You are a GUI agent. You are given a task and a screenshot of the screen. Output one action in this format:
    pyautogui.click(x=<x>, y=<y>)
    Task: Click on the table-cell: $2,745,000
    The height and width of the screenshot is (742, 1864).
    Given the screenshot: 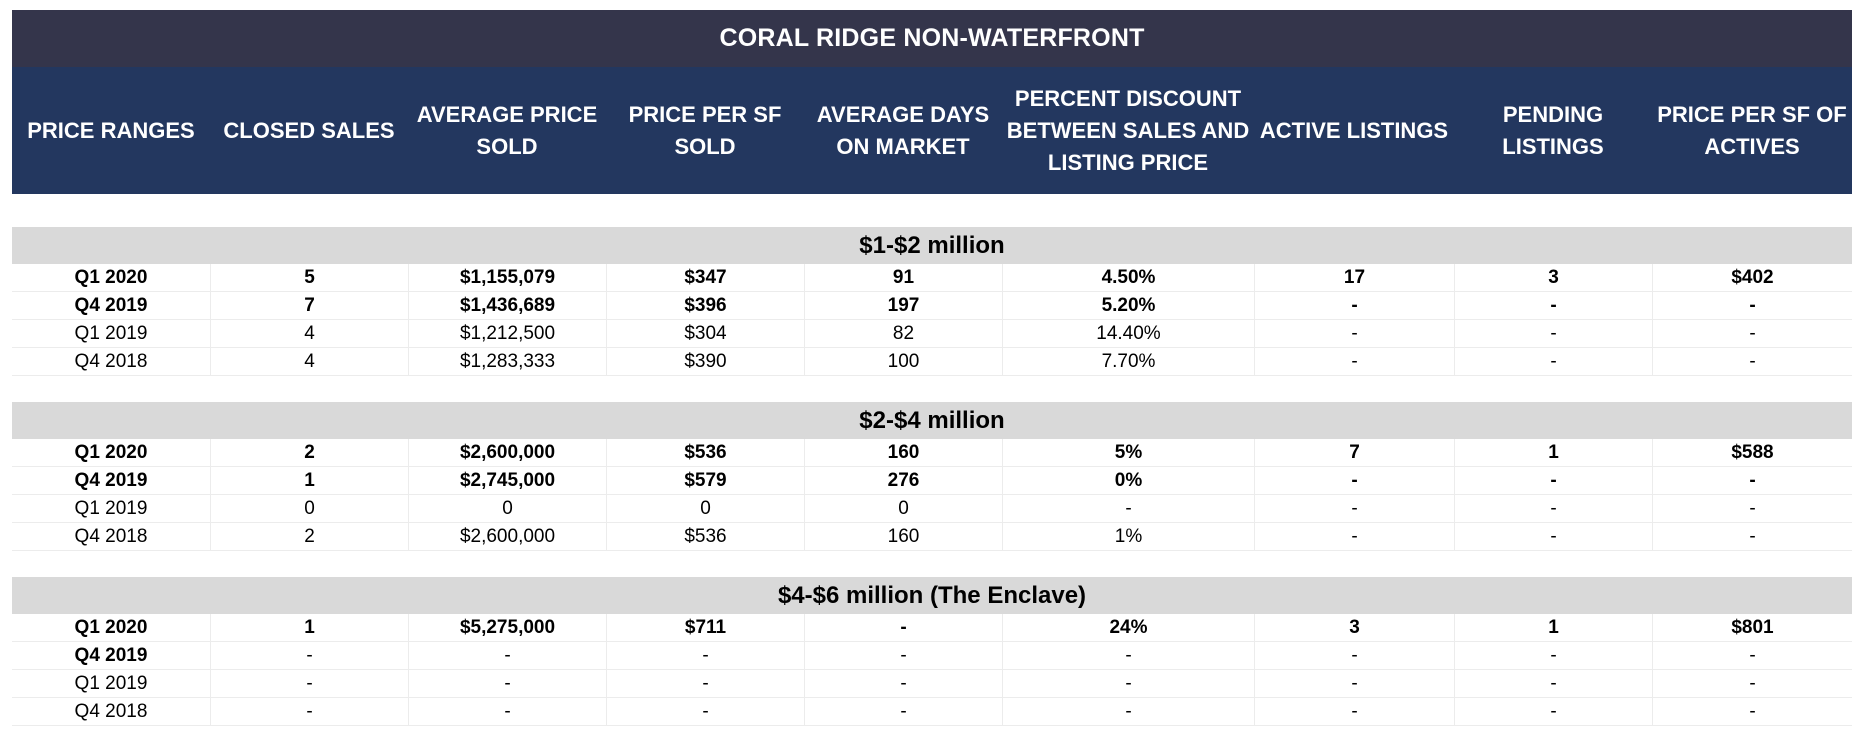 What is the action you would take?
    pyautogui.click(x=507, y=480)
    